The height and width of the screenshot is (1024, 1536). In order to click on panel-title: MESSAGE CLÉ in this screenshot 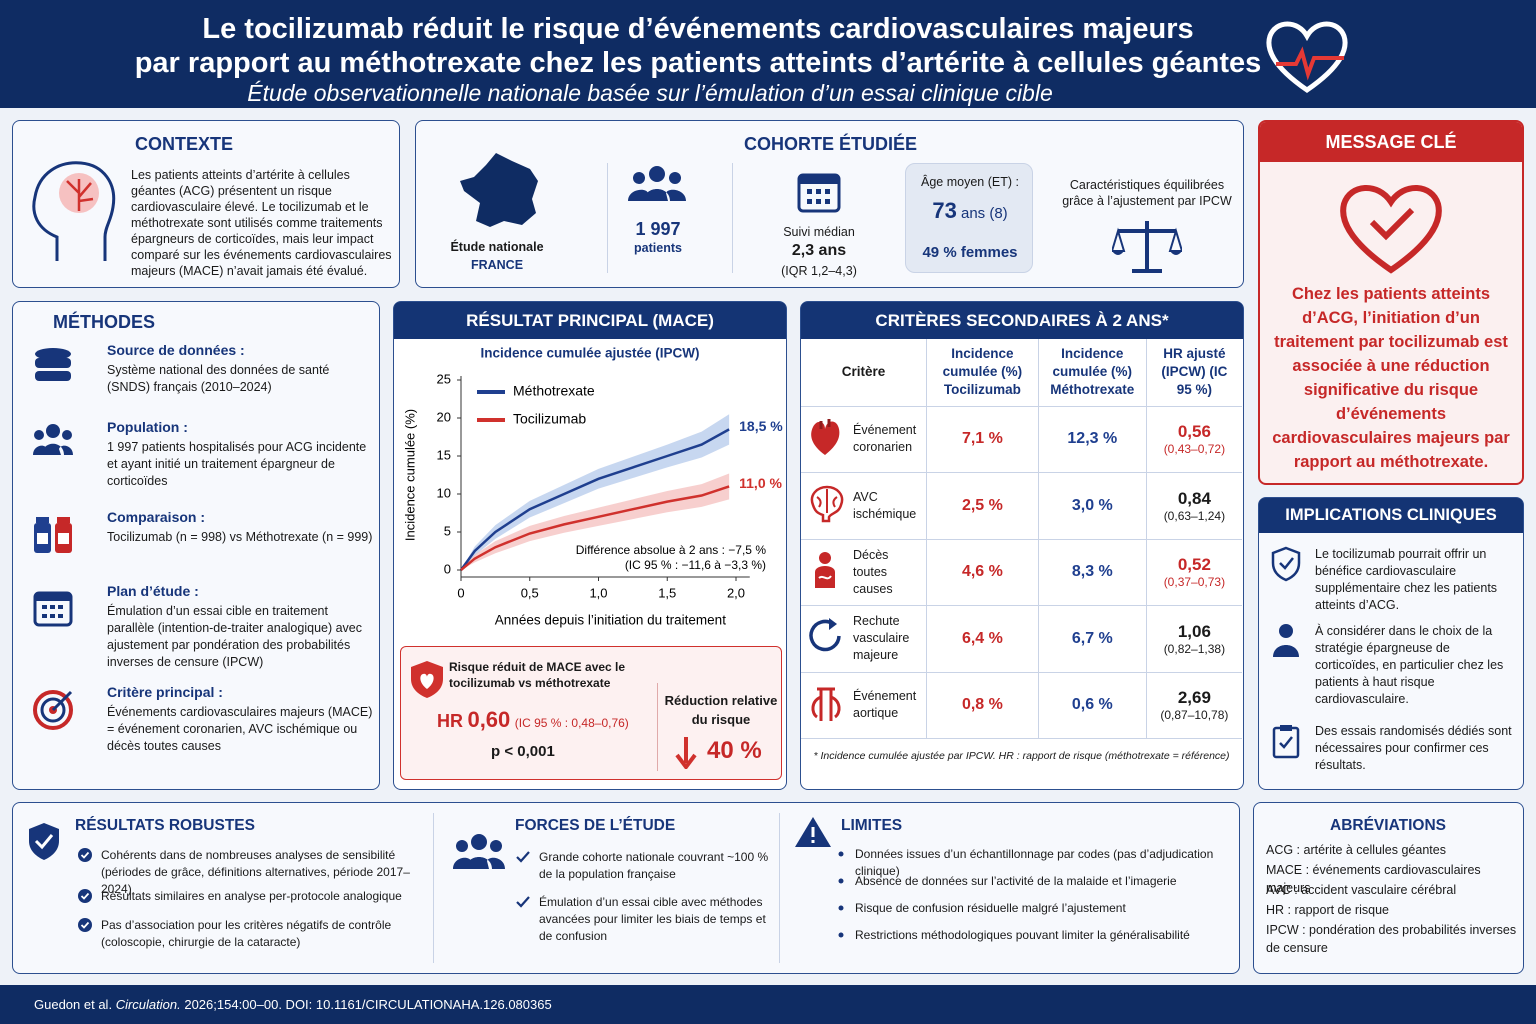, I will do `click(1391, 142)`.